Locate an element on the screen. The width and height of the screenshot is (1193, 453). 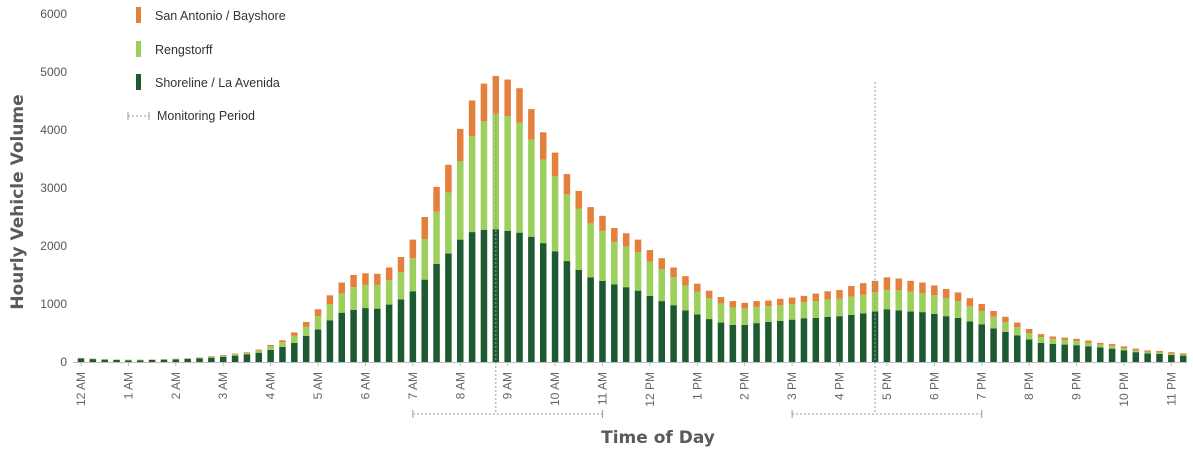
x-tick-label-8: 8 AM is located at coordinates (460, 385).